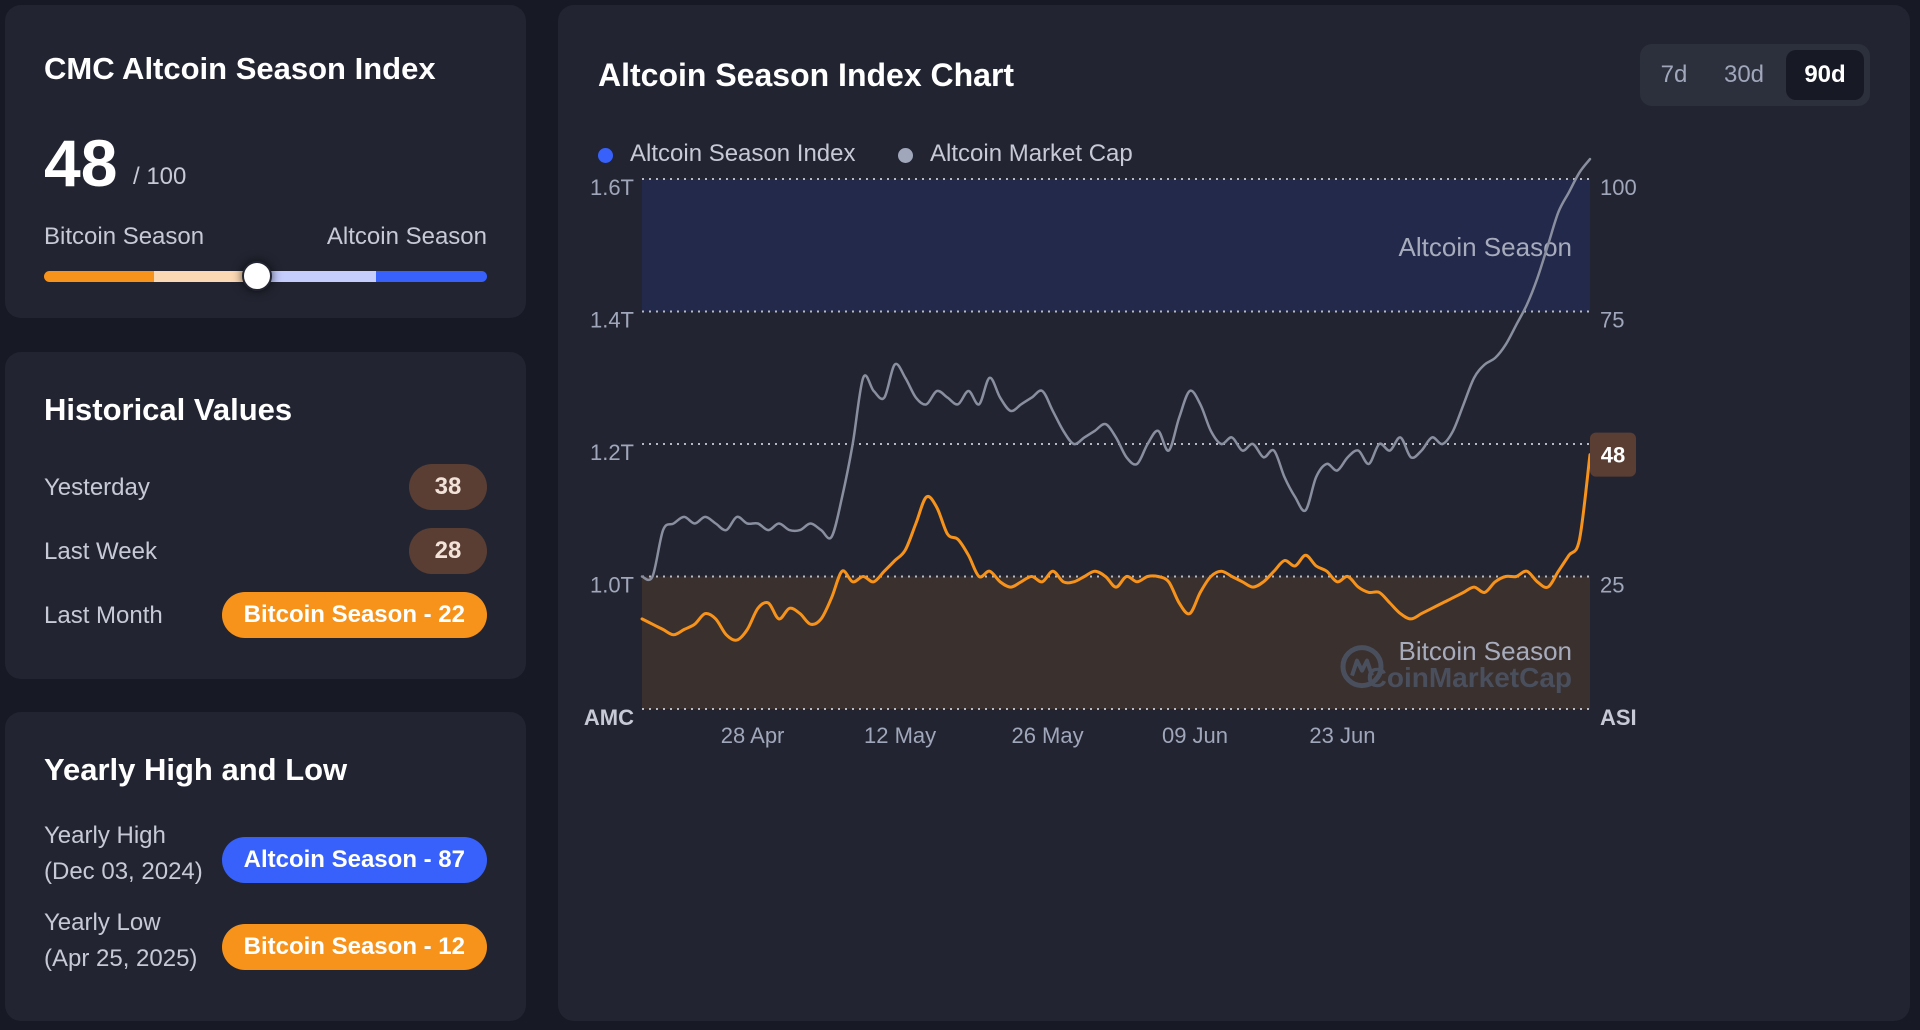  What do you see at coordinates (900, 735) in the screenshot?
I see `x-axis-tick-label: 12 May` at bounding box center [900, 735].